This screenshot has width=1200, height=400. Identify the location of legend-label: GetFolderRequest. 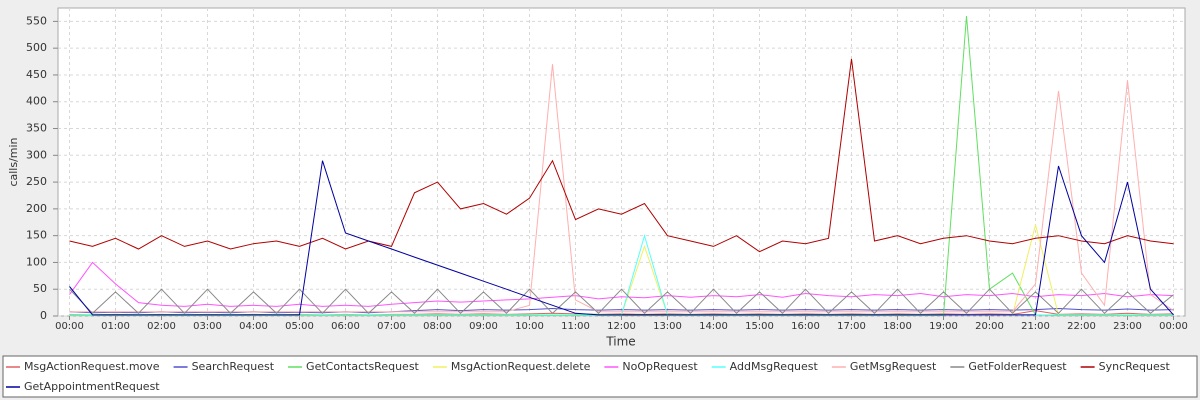
(1017, 366).